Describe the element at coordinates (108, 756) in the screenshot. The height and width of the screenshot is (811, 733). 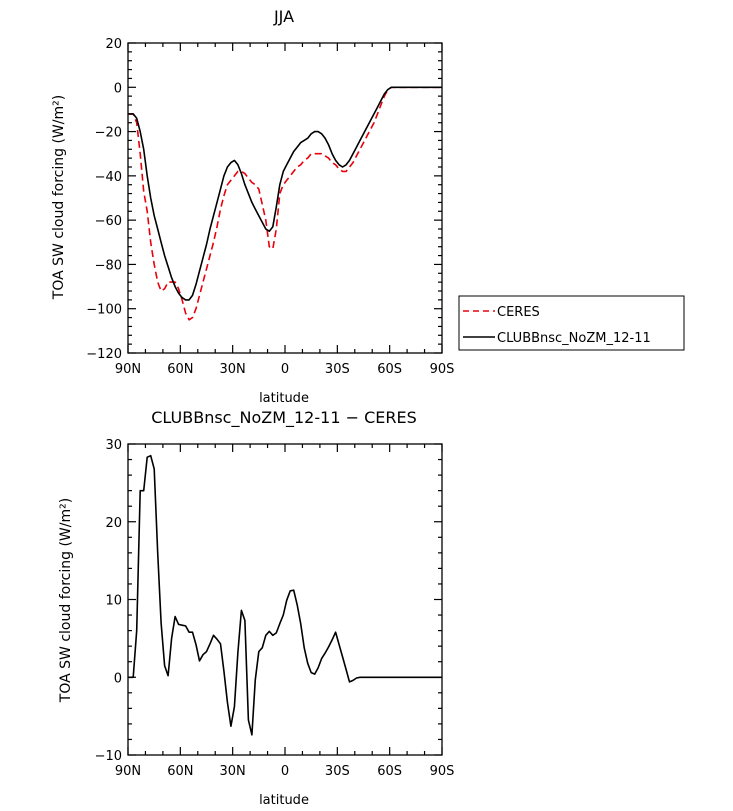
I see `bottom-y-tick-label: −10` at that location.